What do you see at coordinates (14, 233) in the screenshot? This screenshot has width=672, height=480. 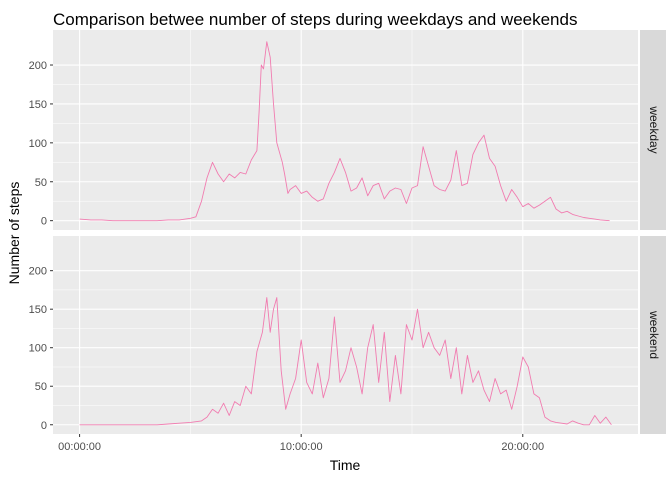 I see `y-axis-title: Number of steps` at bounding box center [14, 233].